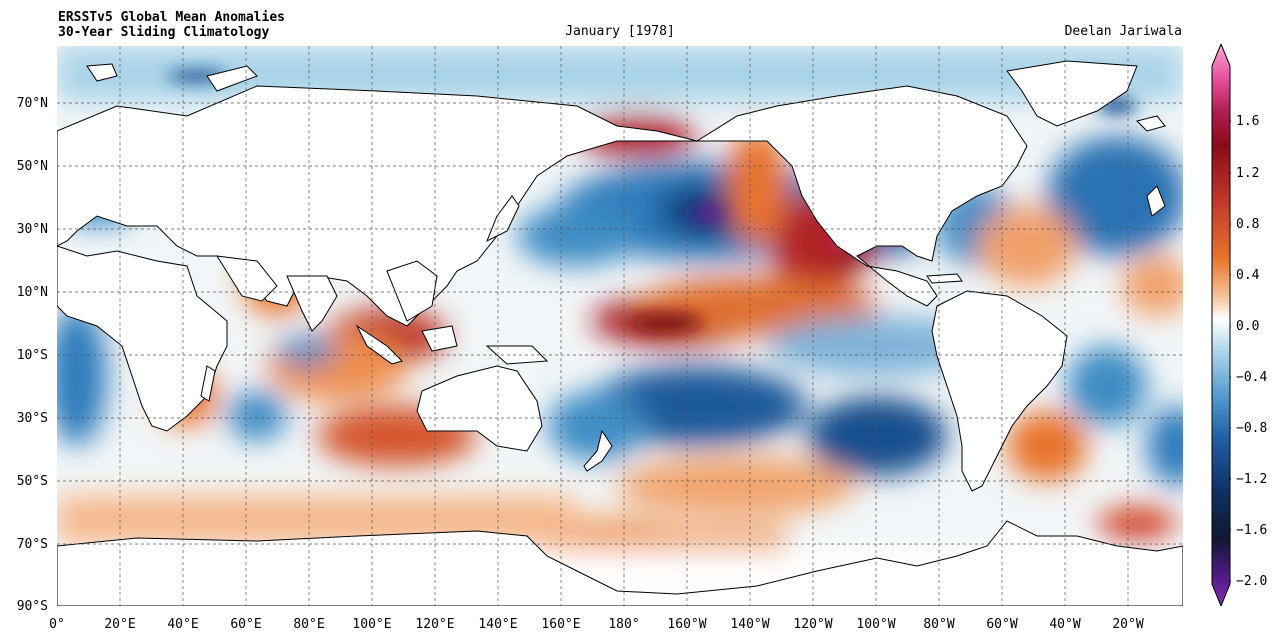  I want to click on lon-label-40w: 40°W, so click(1065, 624).